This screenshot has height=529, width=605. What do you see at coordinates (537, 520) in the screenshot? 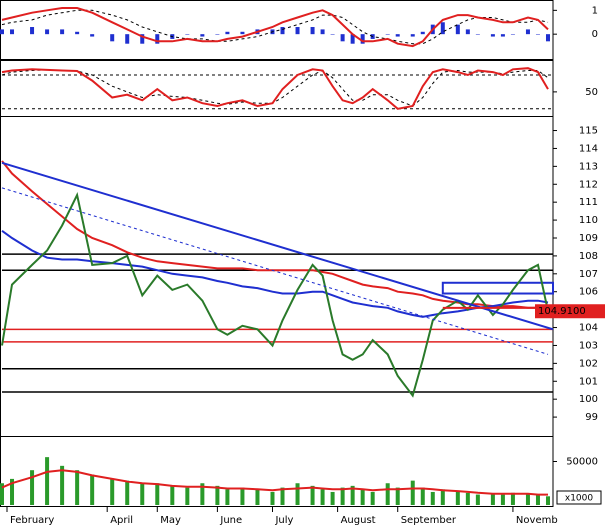
I see `x-tick-label: Novemb` at bounding box center [537, 520].